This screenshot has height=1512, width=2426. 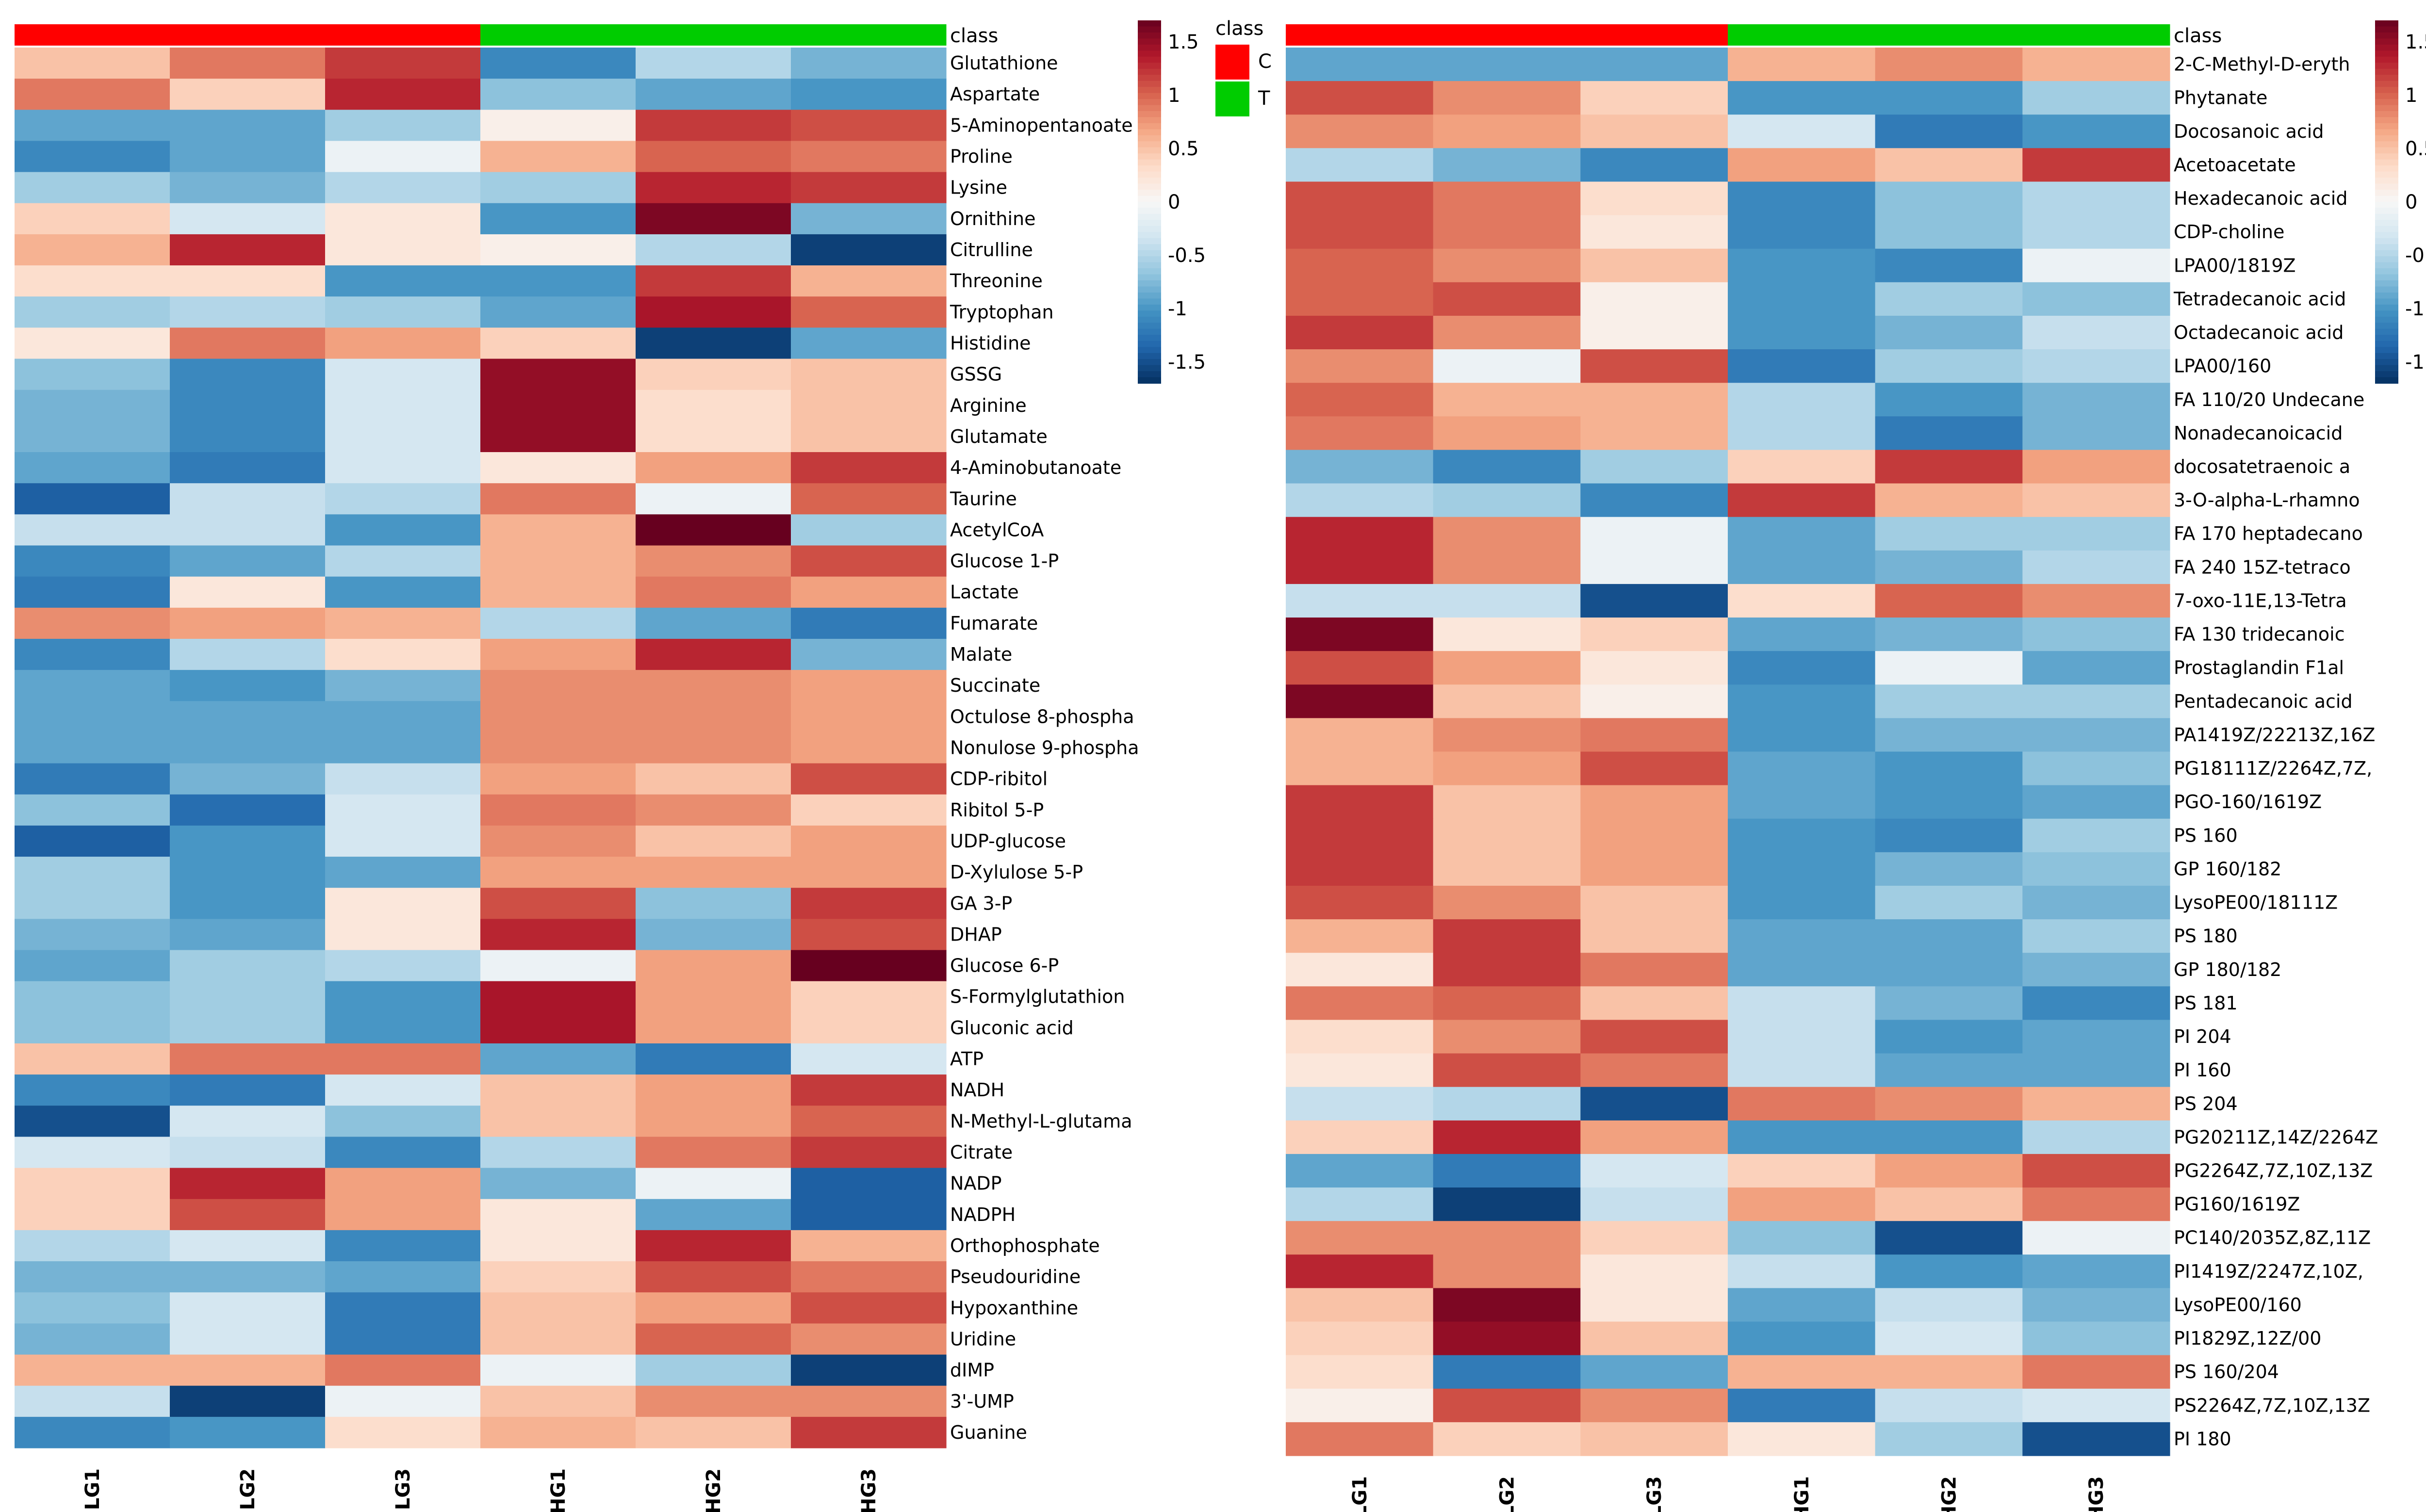 I want to click on row-label: Glutamate, so click(x=999, y=436).